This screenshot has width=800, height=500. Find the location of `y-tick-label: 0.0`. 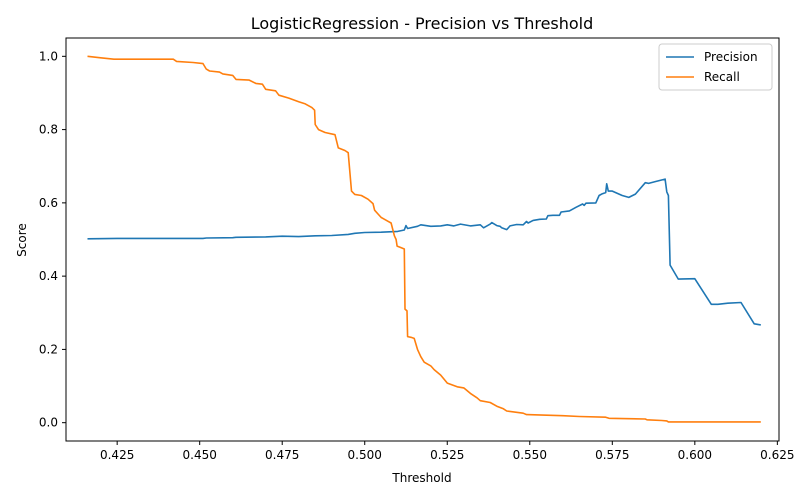

y-tick-label: 0.0 is located at coordinates (48, 423).